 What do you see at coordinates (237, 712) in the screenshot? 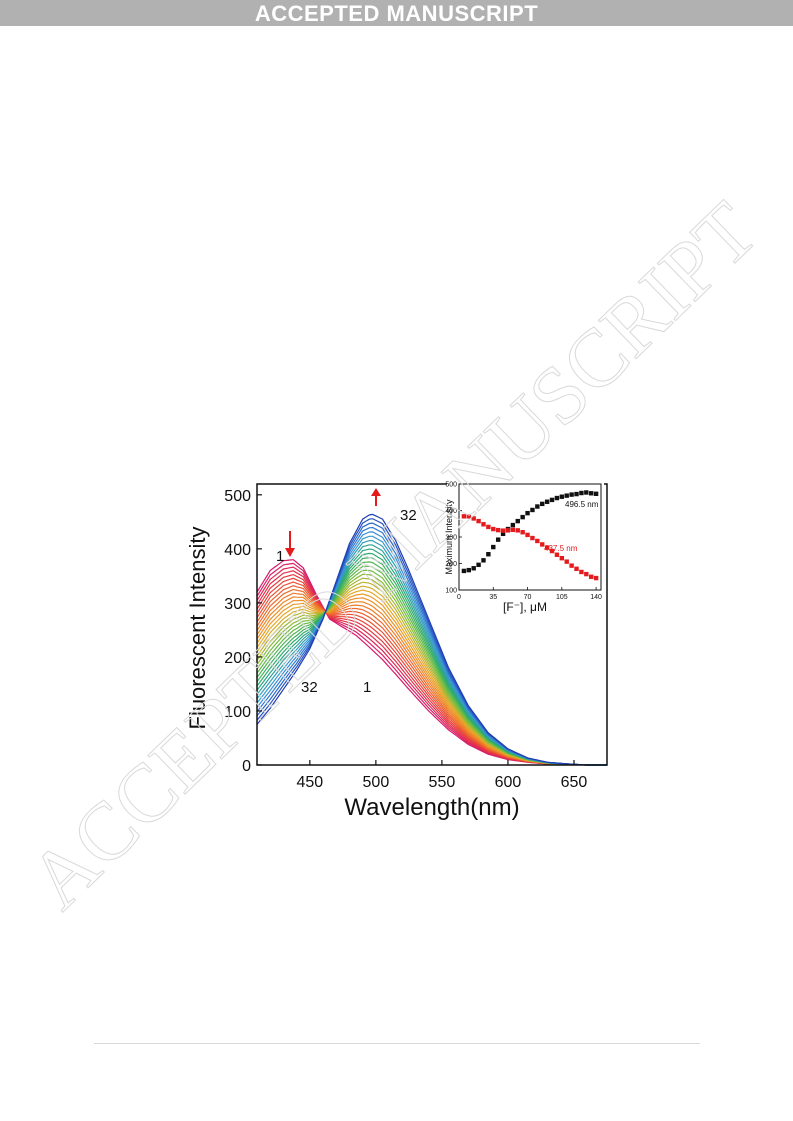
I see `y-tick-label: 100` at bounding box center [237, 712].